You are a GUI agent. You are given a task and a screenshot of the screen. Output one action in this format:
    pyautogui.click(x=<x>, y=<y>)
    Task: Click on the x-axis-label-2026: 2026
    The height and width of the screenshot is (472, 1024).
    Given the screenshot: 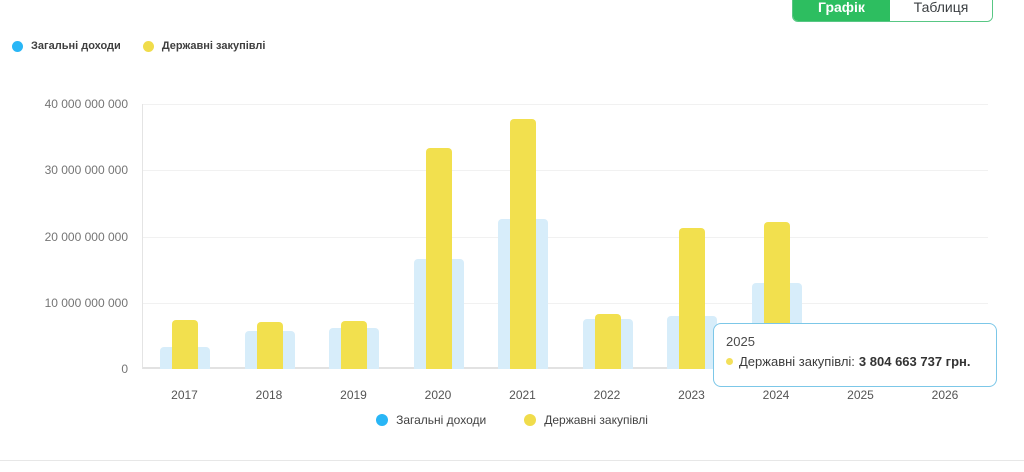 What is the action you would take?
    pyautogui.click(x=945, y=395)
    